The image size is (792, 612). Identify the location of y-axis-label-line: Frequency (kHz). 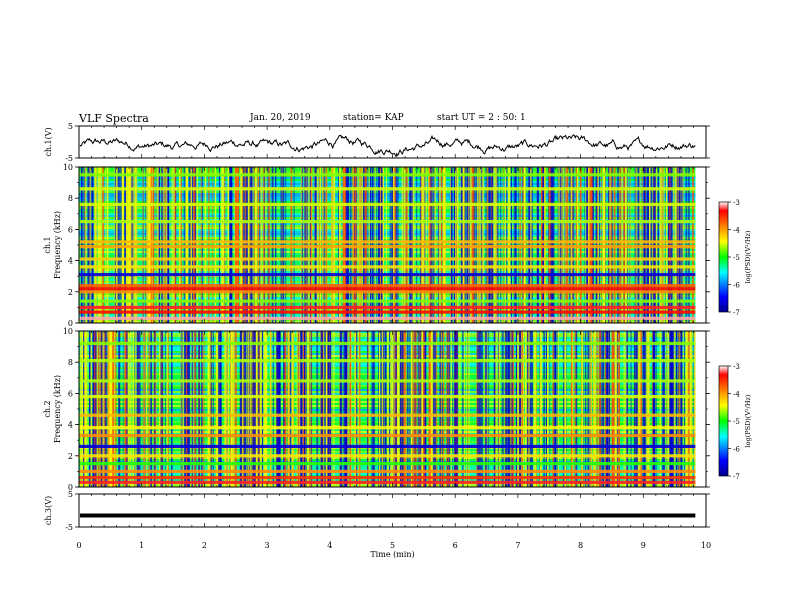
(57, 245).